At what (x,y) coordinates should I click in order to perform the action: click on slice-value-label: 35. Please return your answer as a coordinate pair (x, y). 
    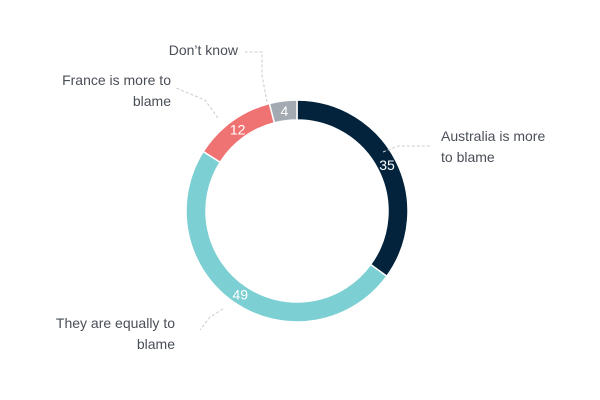
    Looking at the image, I should click on (387, 165).